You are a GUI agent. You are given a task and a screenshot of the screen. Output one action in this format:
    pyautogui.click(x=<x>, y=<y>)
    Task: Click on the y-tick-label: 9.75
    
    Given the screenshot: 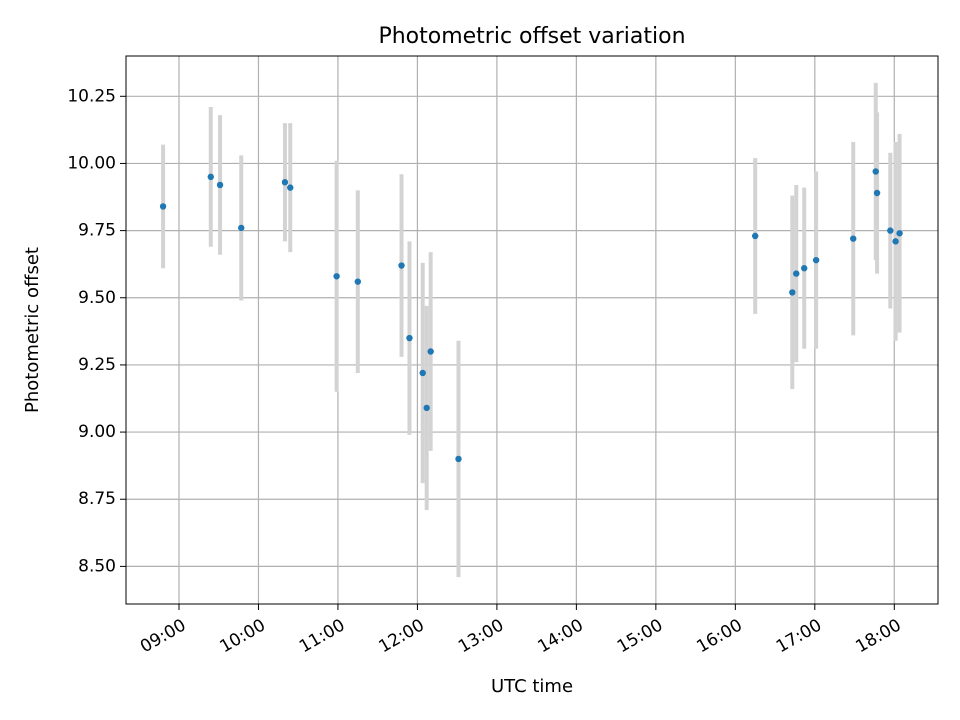 What is the action you would take?
    pyautogui.click(x=97, y=231)
    